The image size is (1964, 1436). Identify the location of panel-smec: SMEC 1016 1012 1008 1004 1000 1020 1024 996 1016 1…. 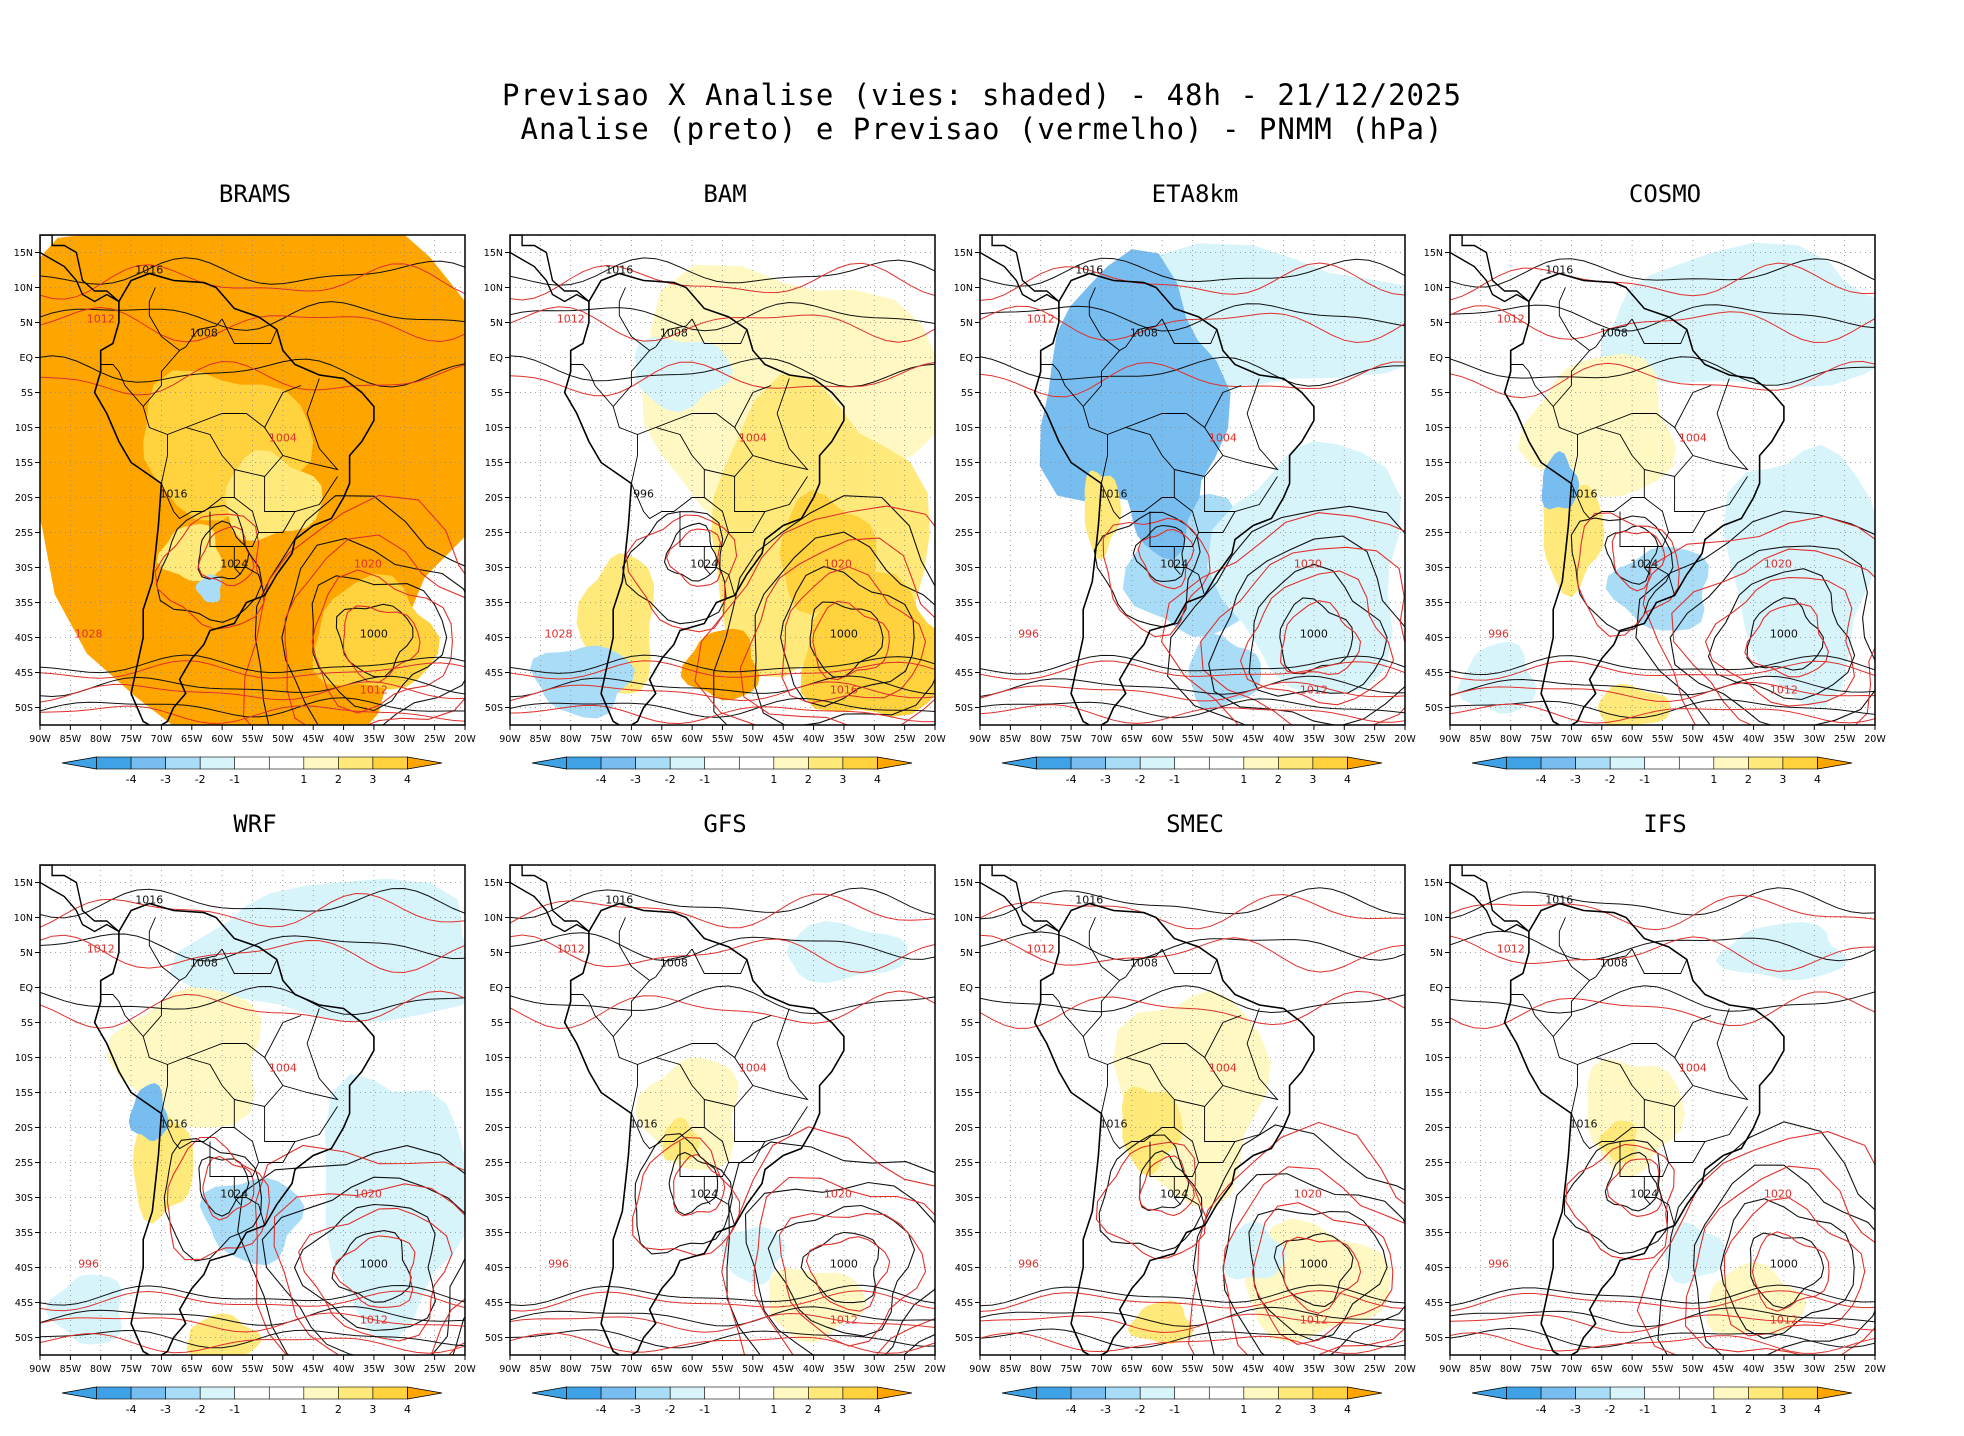
(1185, 1113).